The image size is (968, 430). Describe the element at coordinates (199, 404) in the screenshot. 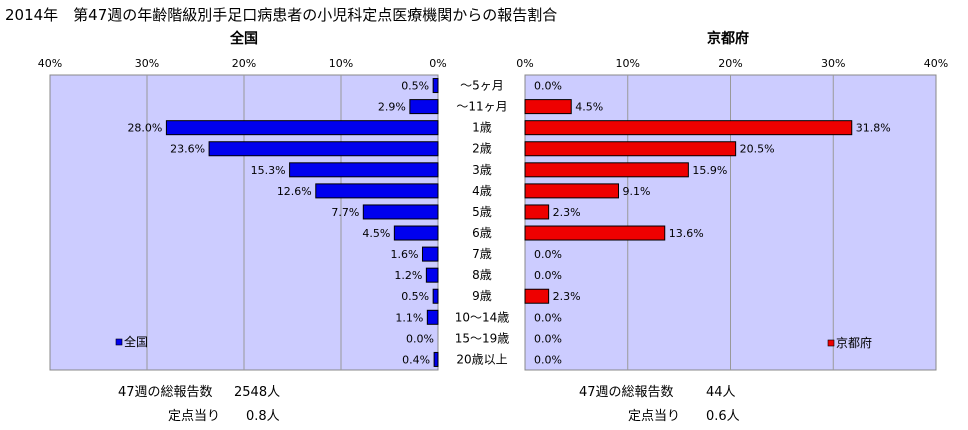

I see `national-footer: 47週の総報告数 2548人 定点当り 0.8人` at that location.